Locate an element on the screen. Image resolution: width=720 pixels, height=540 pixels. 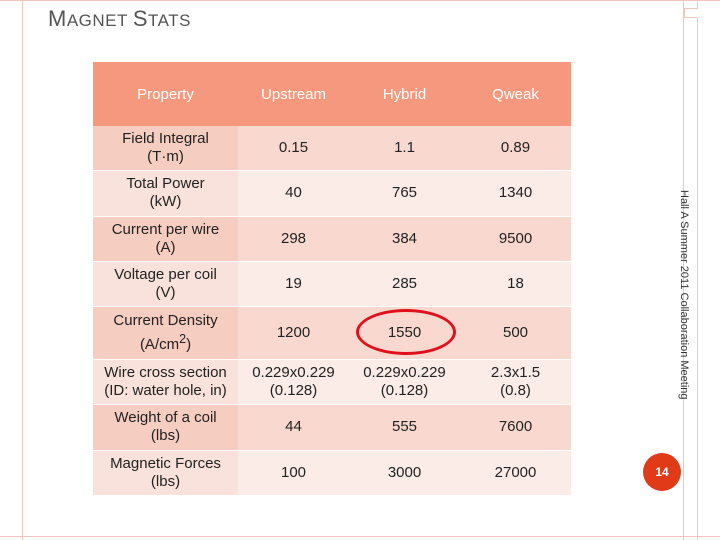
upstream-value: 0.229x0.229 is located at coordinates (293, 373).